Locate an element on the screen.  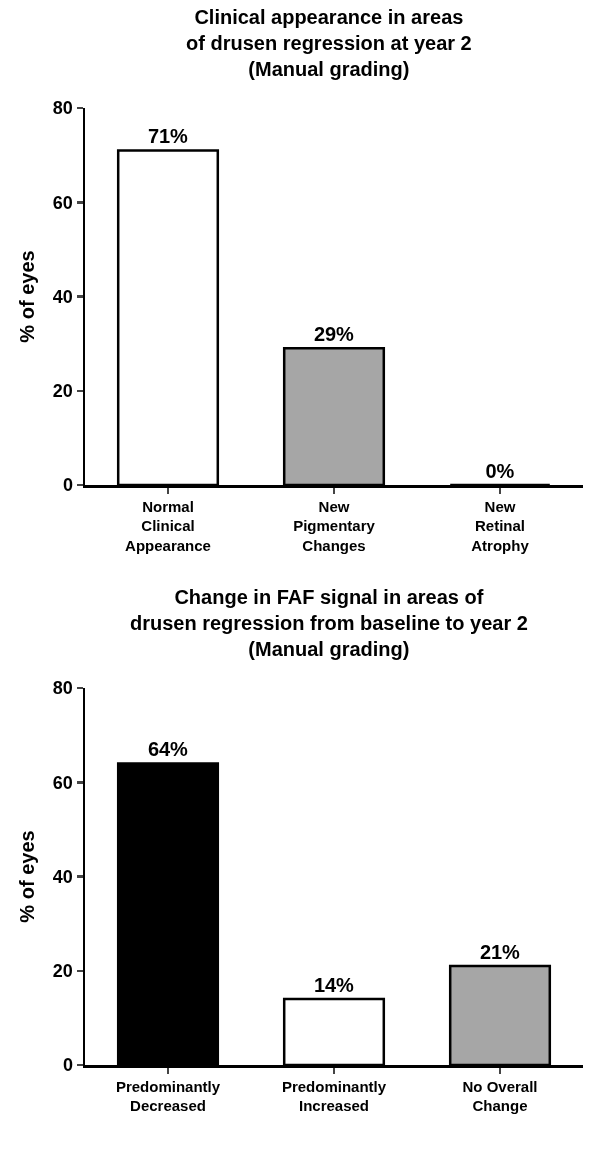
x-tick-label: New Pigmentary Changes is located at coordinates (334, 525).